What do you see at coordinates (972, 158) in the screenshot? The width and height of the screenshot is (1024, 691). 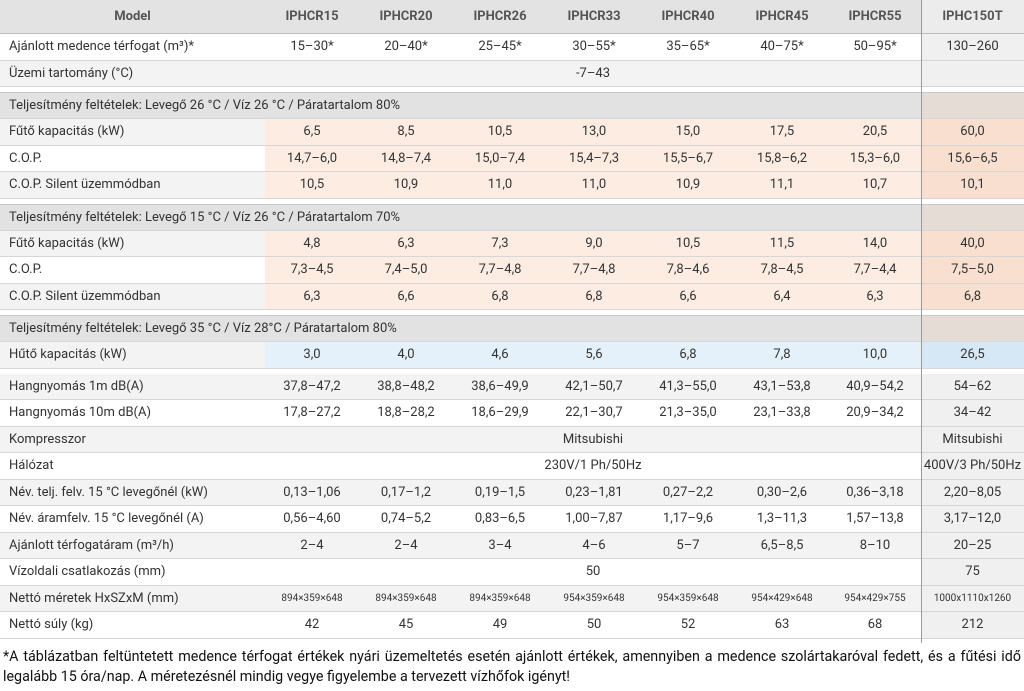 I see `value-cell: 15,6–6,5` at bounding box center [972, 158].